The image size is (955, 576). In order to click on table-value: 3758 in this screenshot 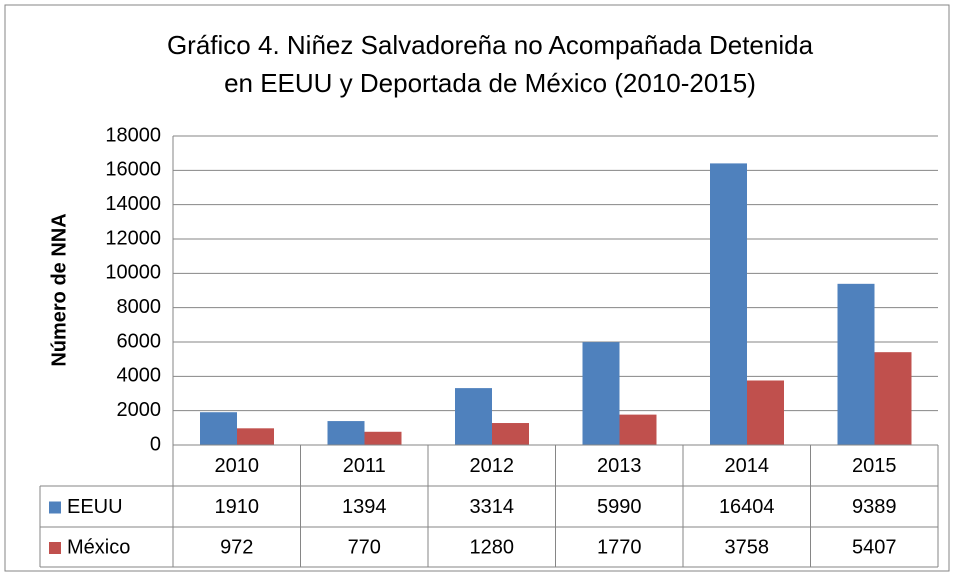, I will do `click(747, 547)`.